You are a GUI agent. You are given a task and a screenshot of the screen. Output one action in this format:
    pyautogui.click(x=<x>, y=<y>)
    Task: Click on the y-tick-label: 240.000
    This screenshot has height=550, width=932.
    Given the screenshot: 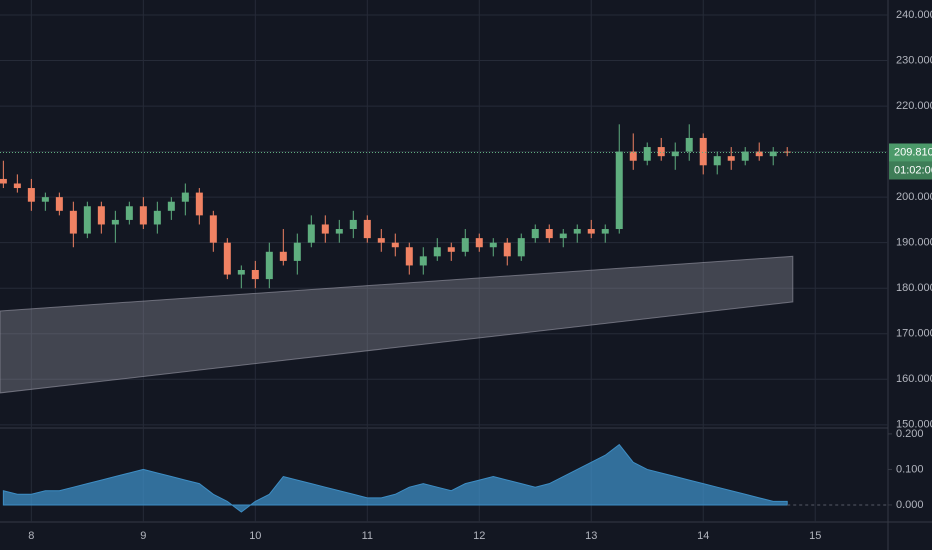 What is the action you would take?
    pyautogui.click(x=914, y=15)
    